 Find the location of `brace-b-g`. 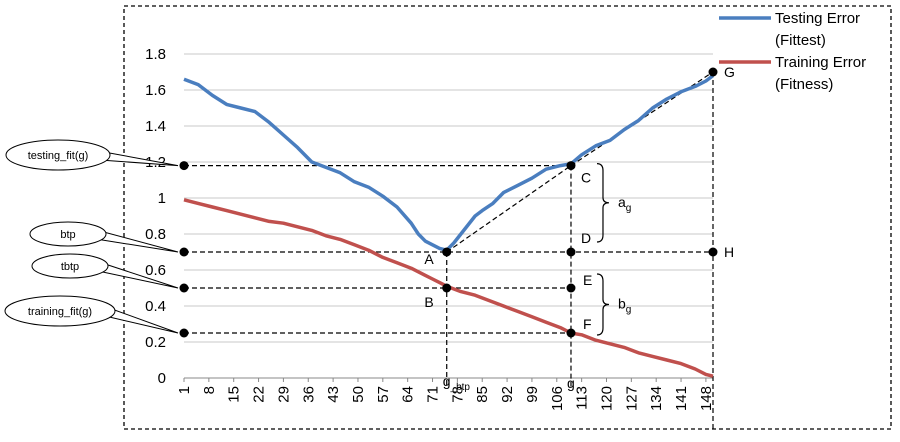

brace-b-g is located at coordinates (603, 304).